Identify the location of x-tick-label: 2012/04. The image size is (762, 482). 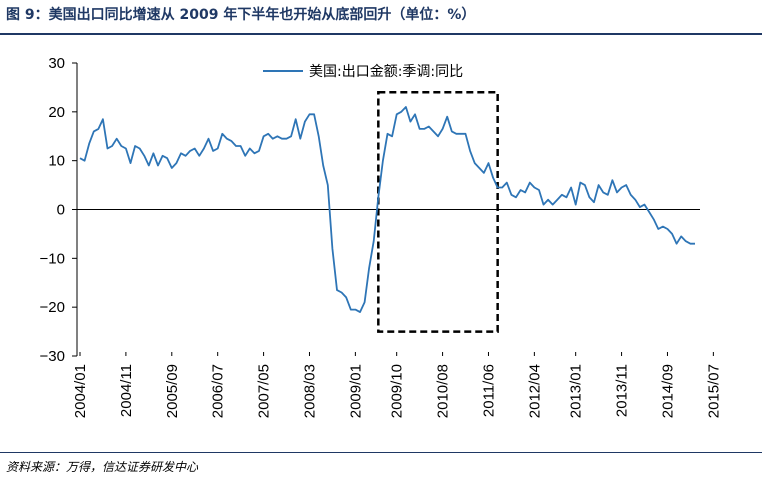
(534, 391).